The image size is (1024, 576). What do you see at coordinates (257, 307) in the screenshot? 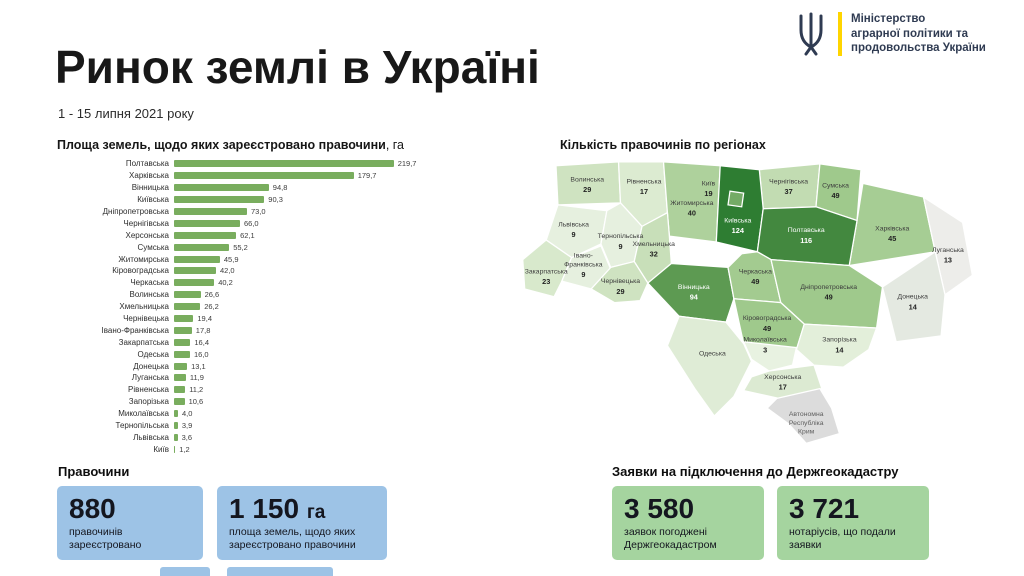
I see `bar-row: Хмельницька 26,2` at bounding box center [257, 307].